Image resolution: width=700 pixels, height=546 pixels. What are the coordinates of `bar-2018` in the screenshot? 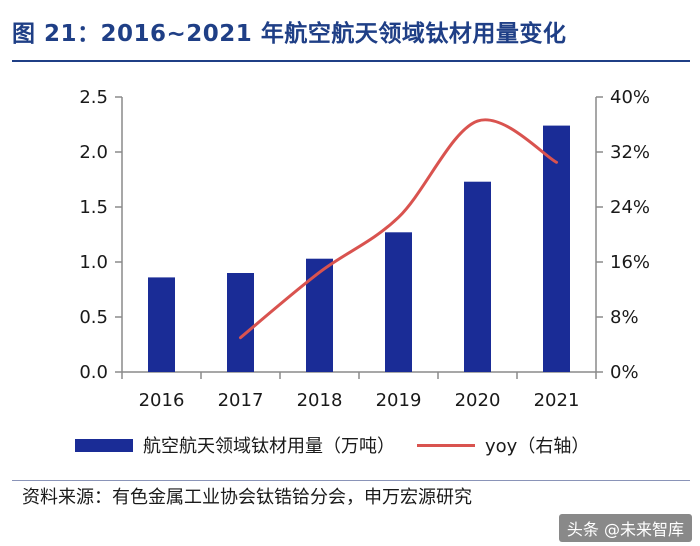 It's located at (319, 315).